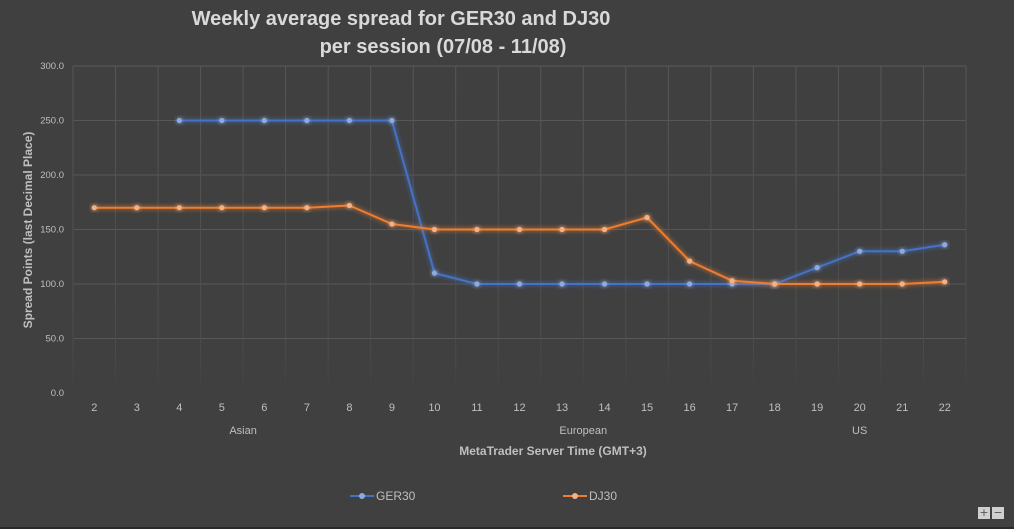 This screenshot has height=529, width=1014. Describe the element at coordinates (507, 528) in the screenshot. I see `bottom-divider` at that location.